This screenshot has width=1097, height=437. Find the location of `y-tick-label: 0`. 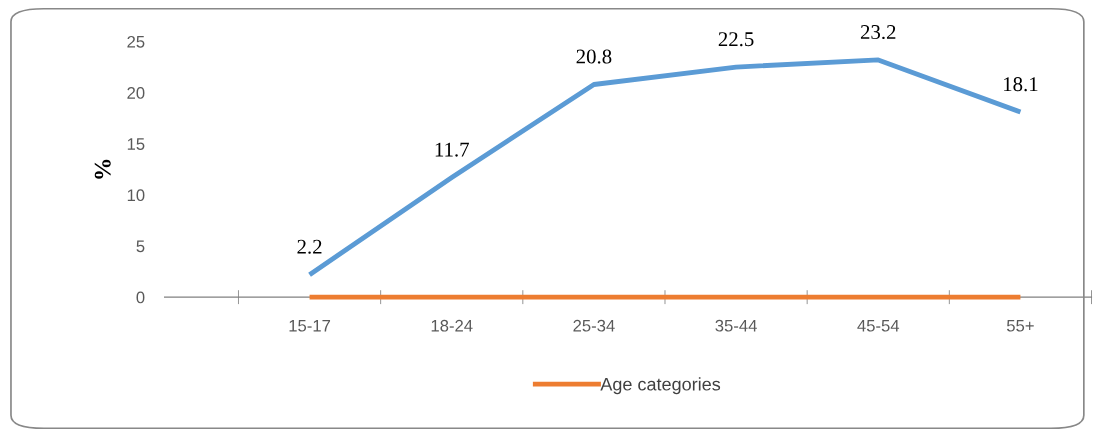

y-tick-label: 0 is located at coordinates (140, 297).